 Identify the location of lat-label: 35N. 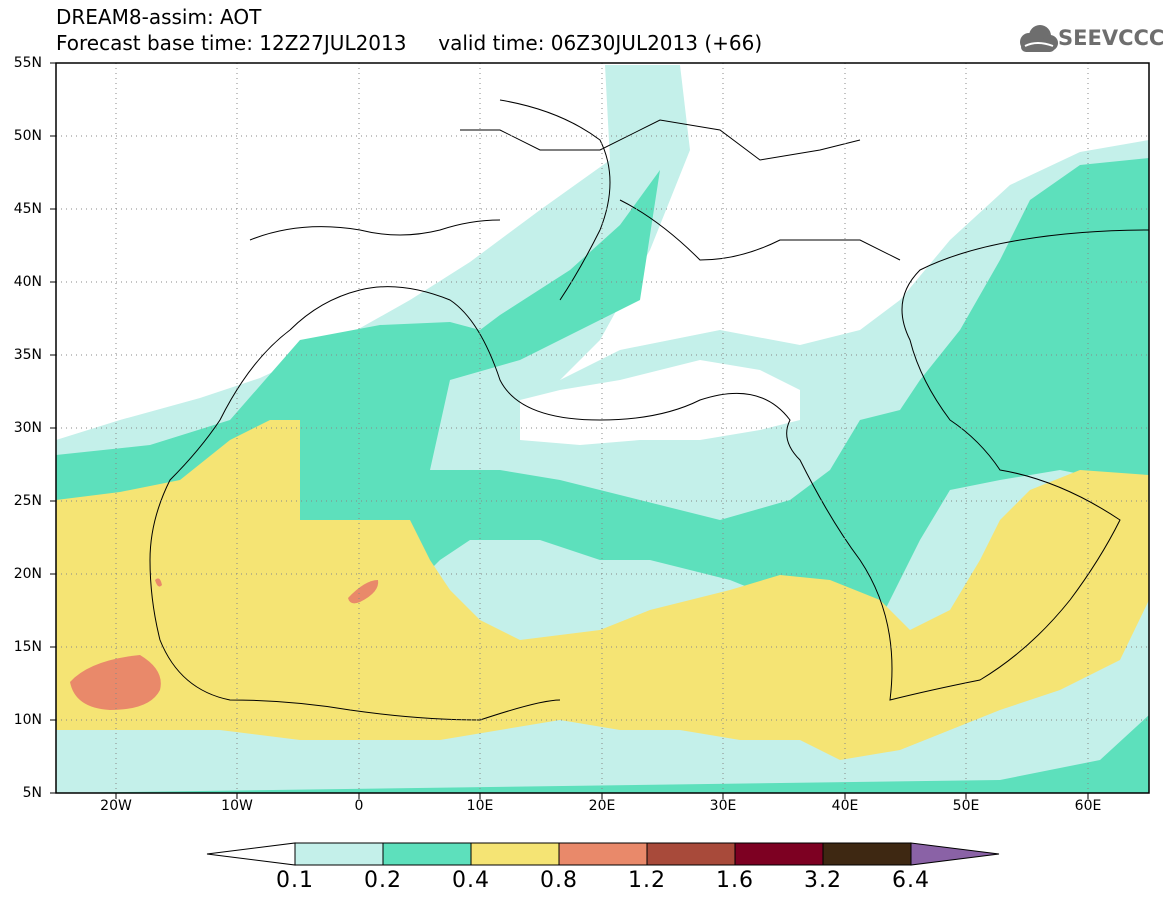
(27, 355).